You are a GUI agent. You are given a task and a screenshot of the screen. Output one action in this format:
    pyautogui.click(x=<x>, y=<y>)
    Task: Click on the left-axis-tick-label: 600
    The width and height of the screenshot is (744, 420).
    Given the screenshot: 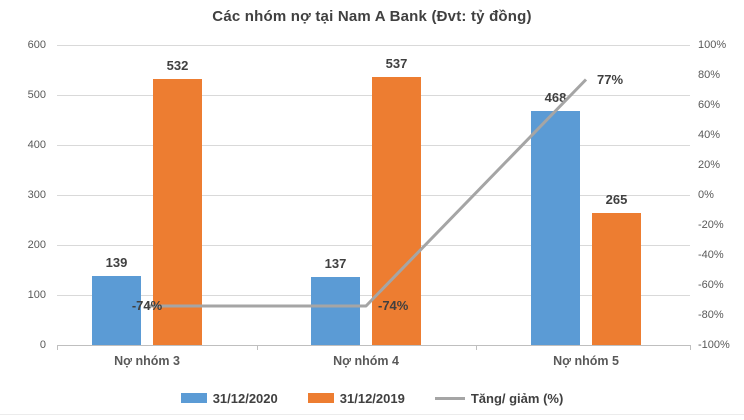 What is the action you would take?
    pyautogui.click(x=36, y=45)
    